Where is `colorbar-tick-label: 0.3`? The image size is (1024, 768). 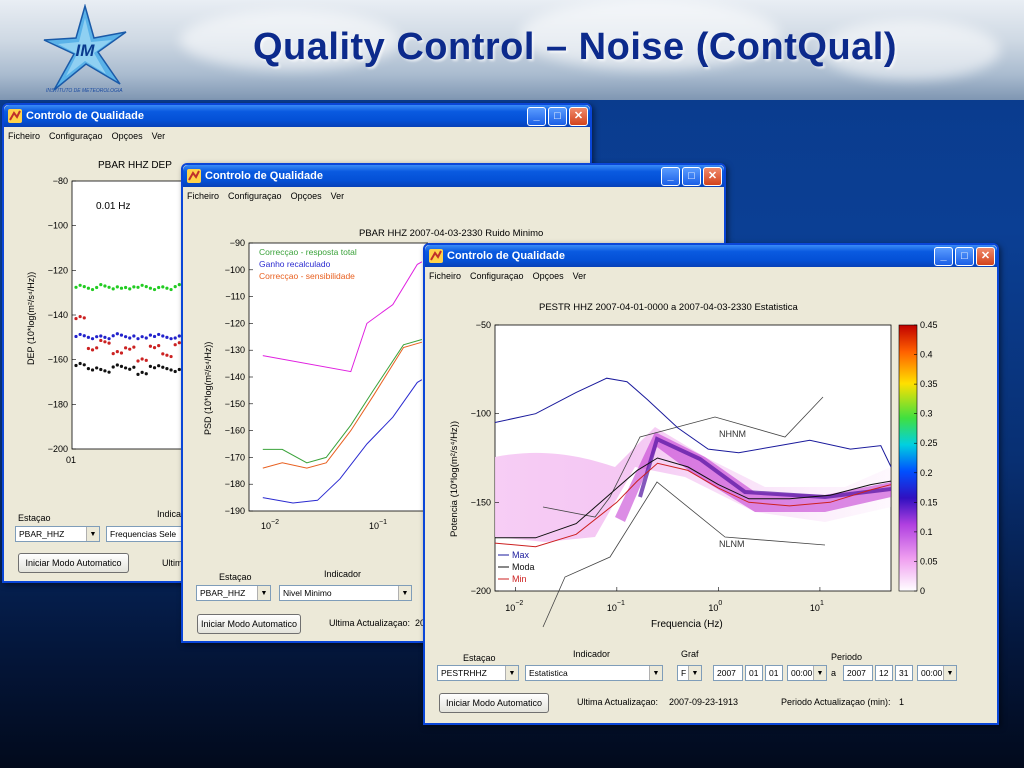
colorbar-tick-label: 0.3 is located at coordinates (926, 414).